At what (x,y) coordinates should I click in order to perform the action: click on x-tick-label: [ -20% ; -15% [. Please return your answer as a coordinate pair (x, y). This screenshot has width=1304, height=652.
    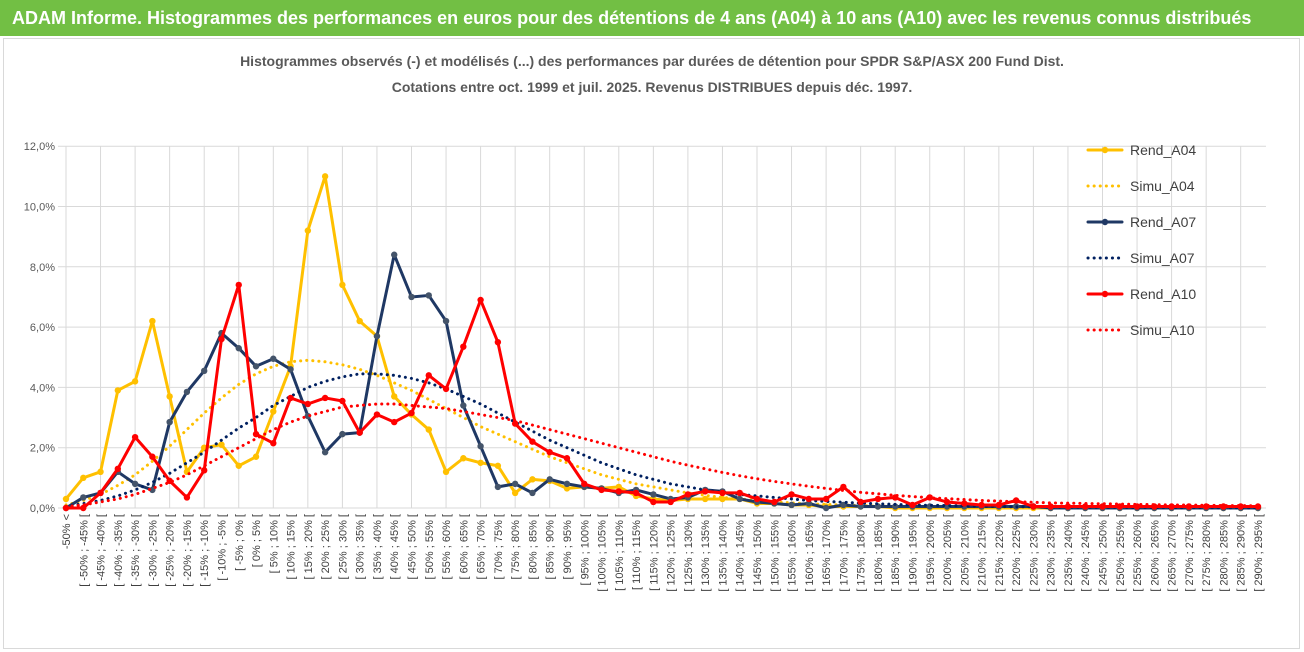
    Looking at the image, I should click on (188, 550).